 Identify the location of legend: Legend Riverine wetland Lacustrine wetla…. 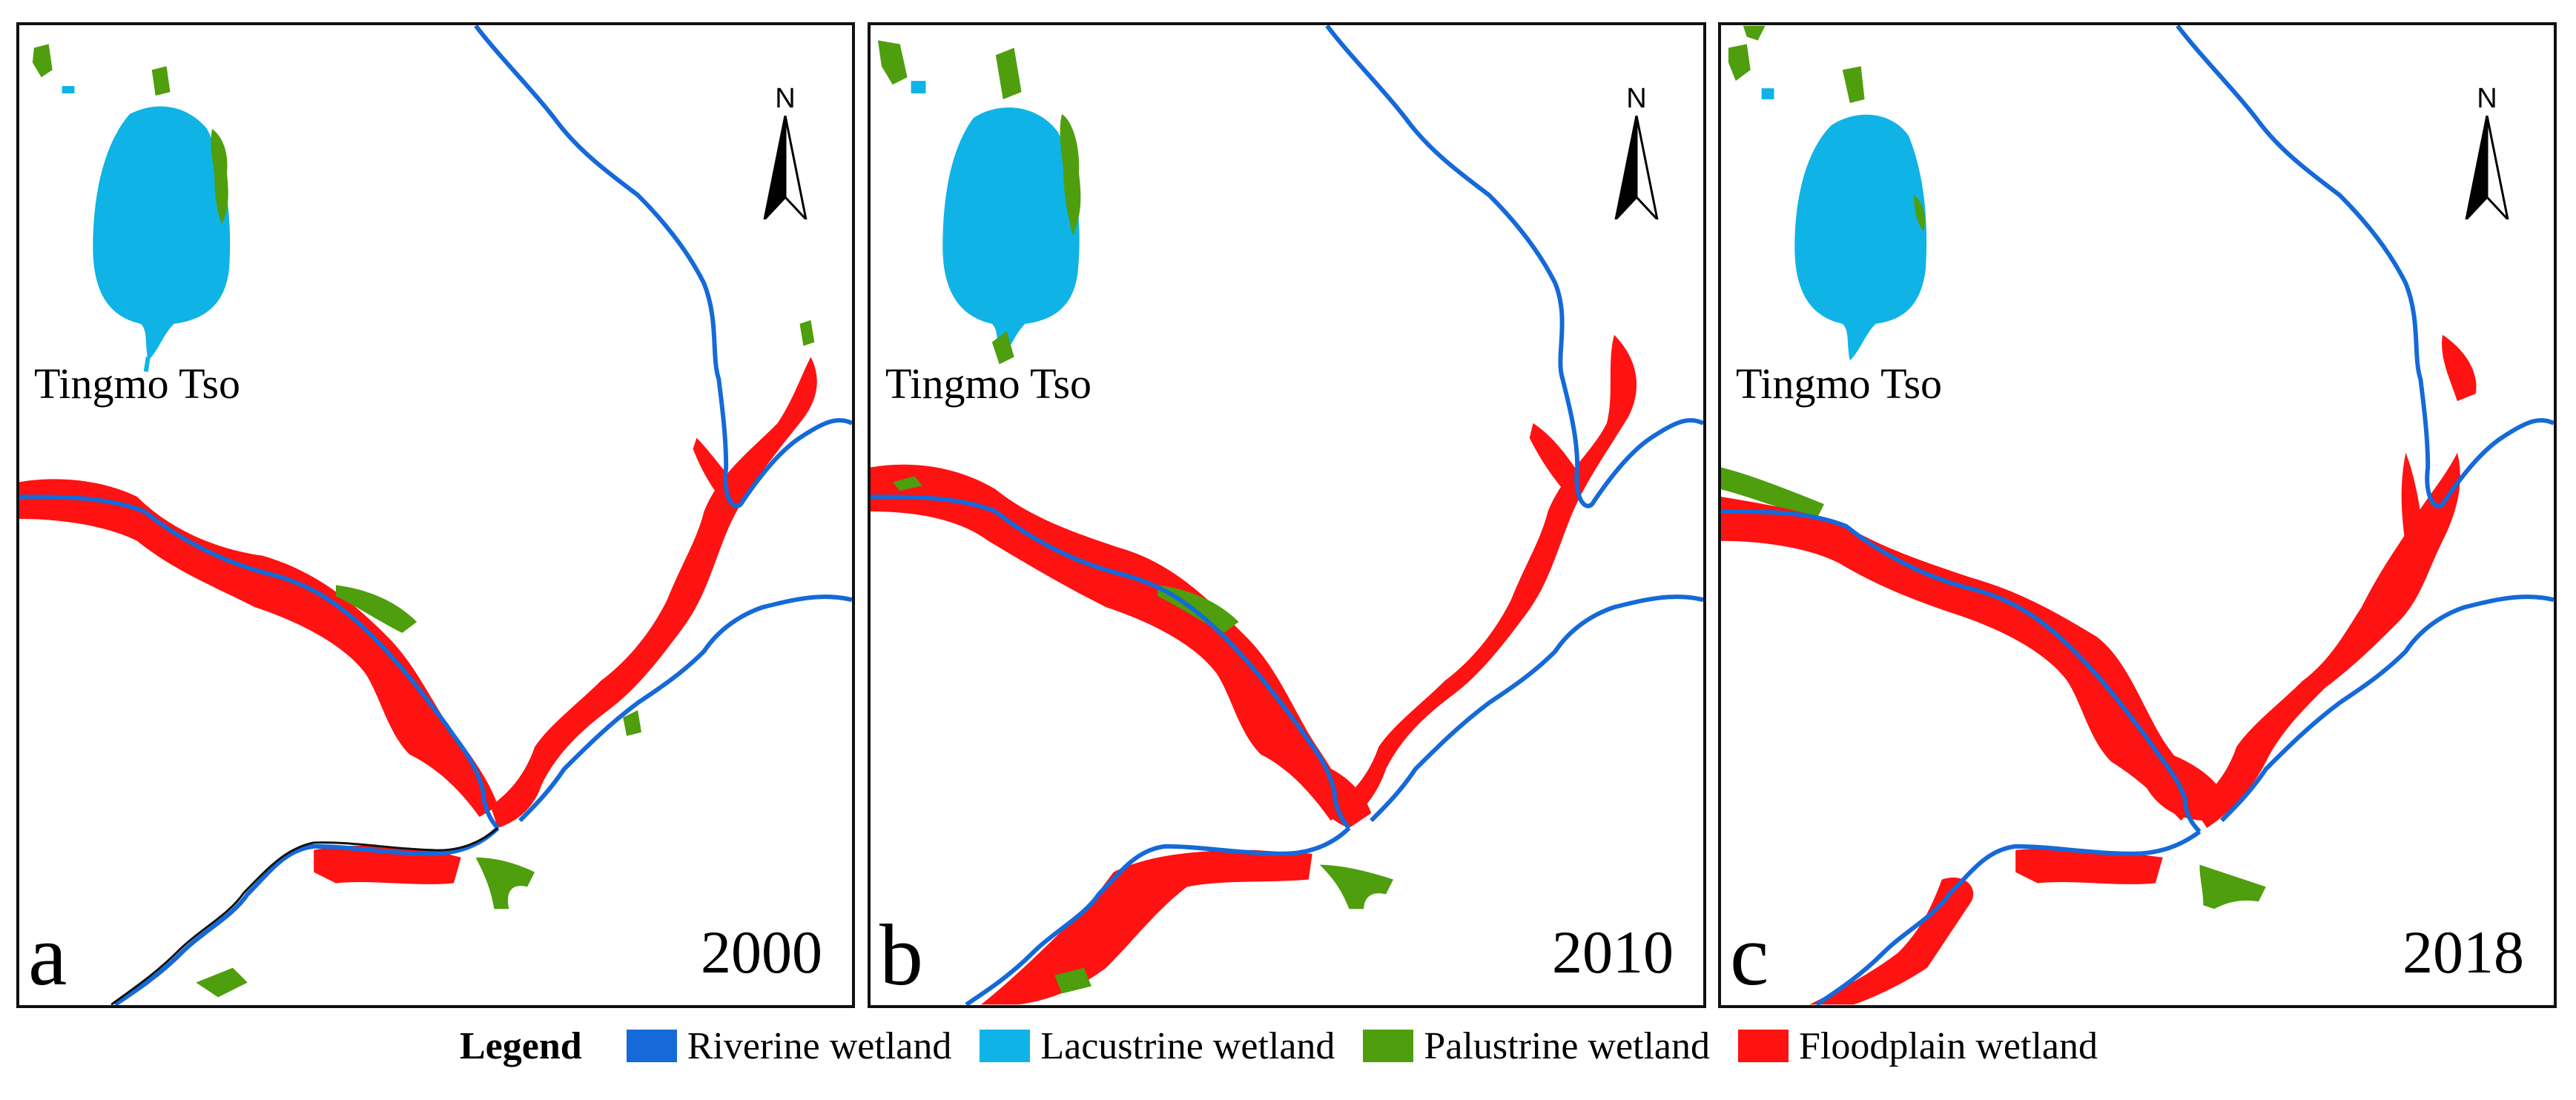
(1293, 1046).